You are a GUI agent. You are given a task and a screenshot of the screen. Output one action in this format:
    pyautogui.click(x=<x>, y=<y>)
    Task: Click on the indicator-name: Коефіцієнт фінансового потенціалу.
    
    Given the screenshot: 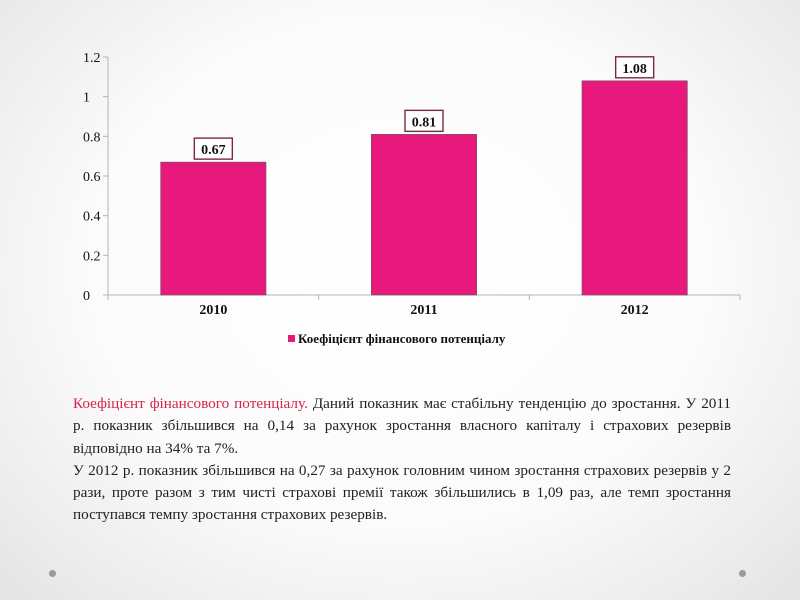 What is the action you would take?
    pyautogui.click(x=190, y=403)
    